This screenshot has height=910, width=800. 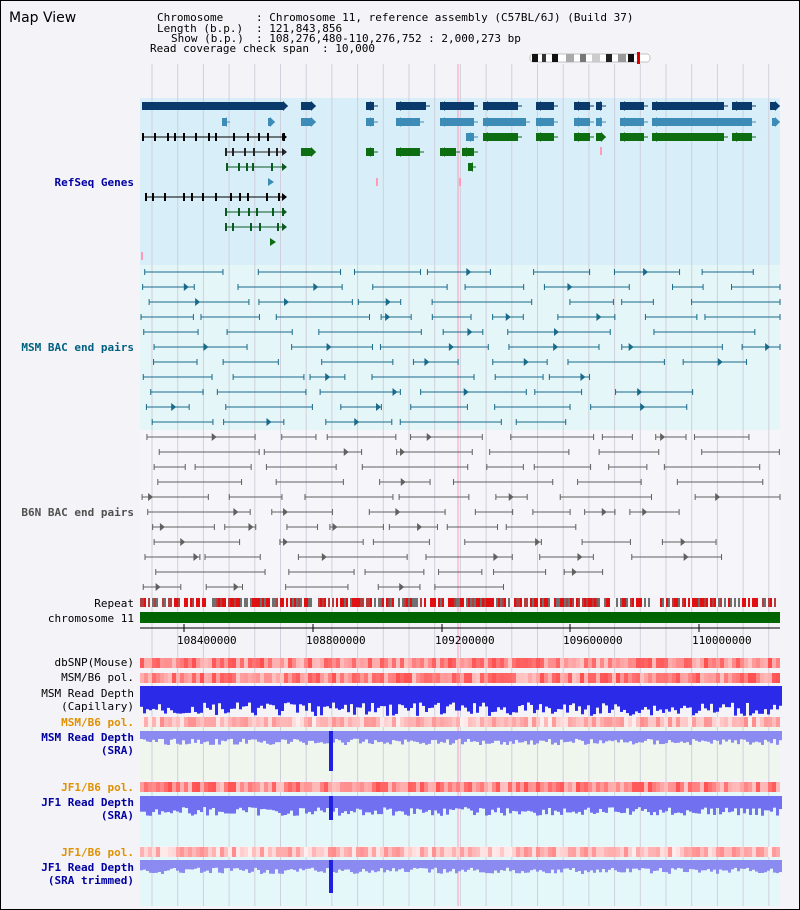 I want to click on snp-mark, so click(x=601, y=151).